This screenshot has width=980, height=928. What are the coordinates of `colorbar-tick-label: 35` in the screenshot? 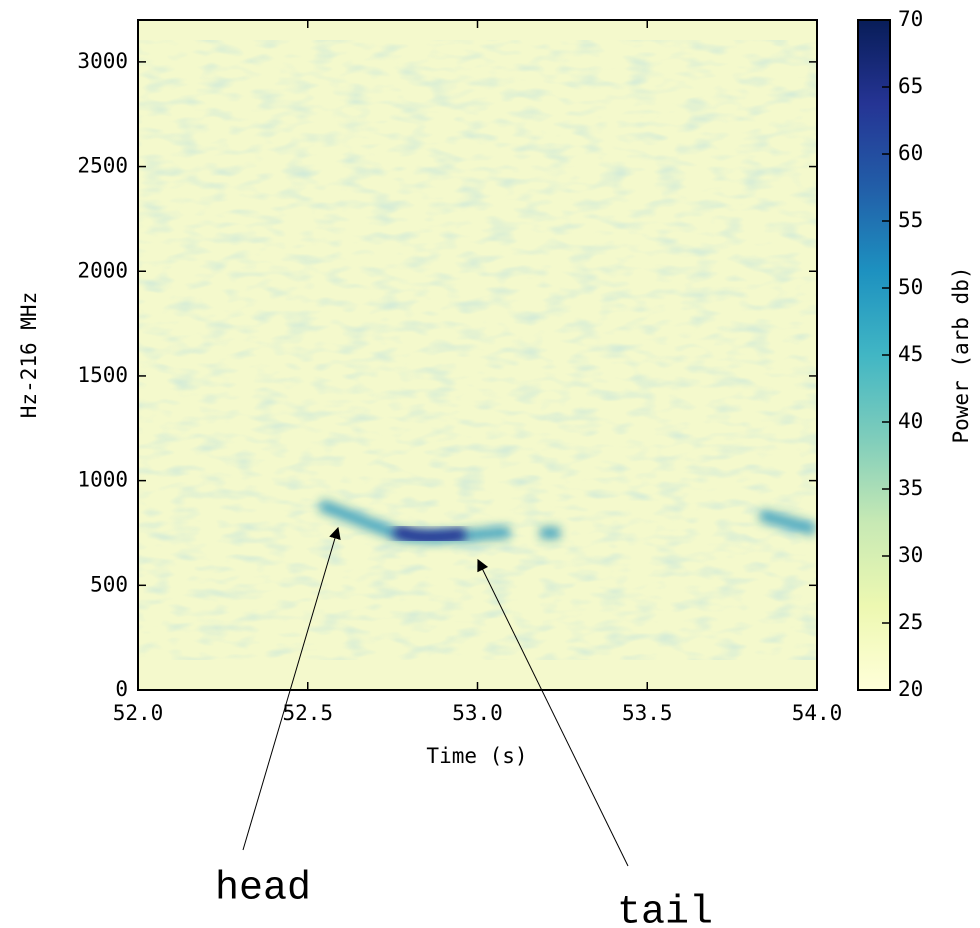 It's located at (910, 488).